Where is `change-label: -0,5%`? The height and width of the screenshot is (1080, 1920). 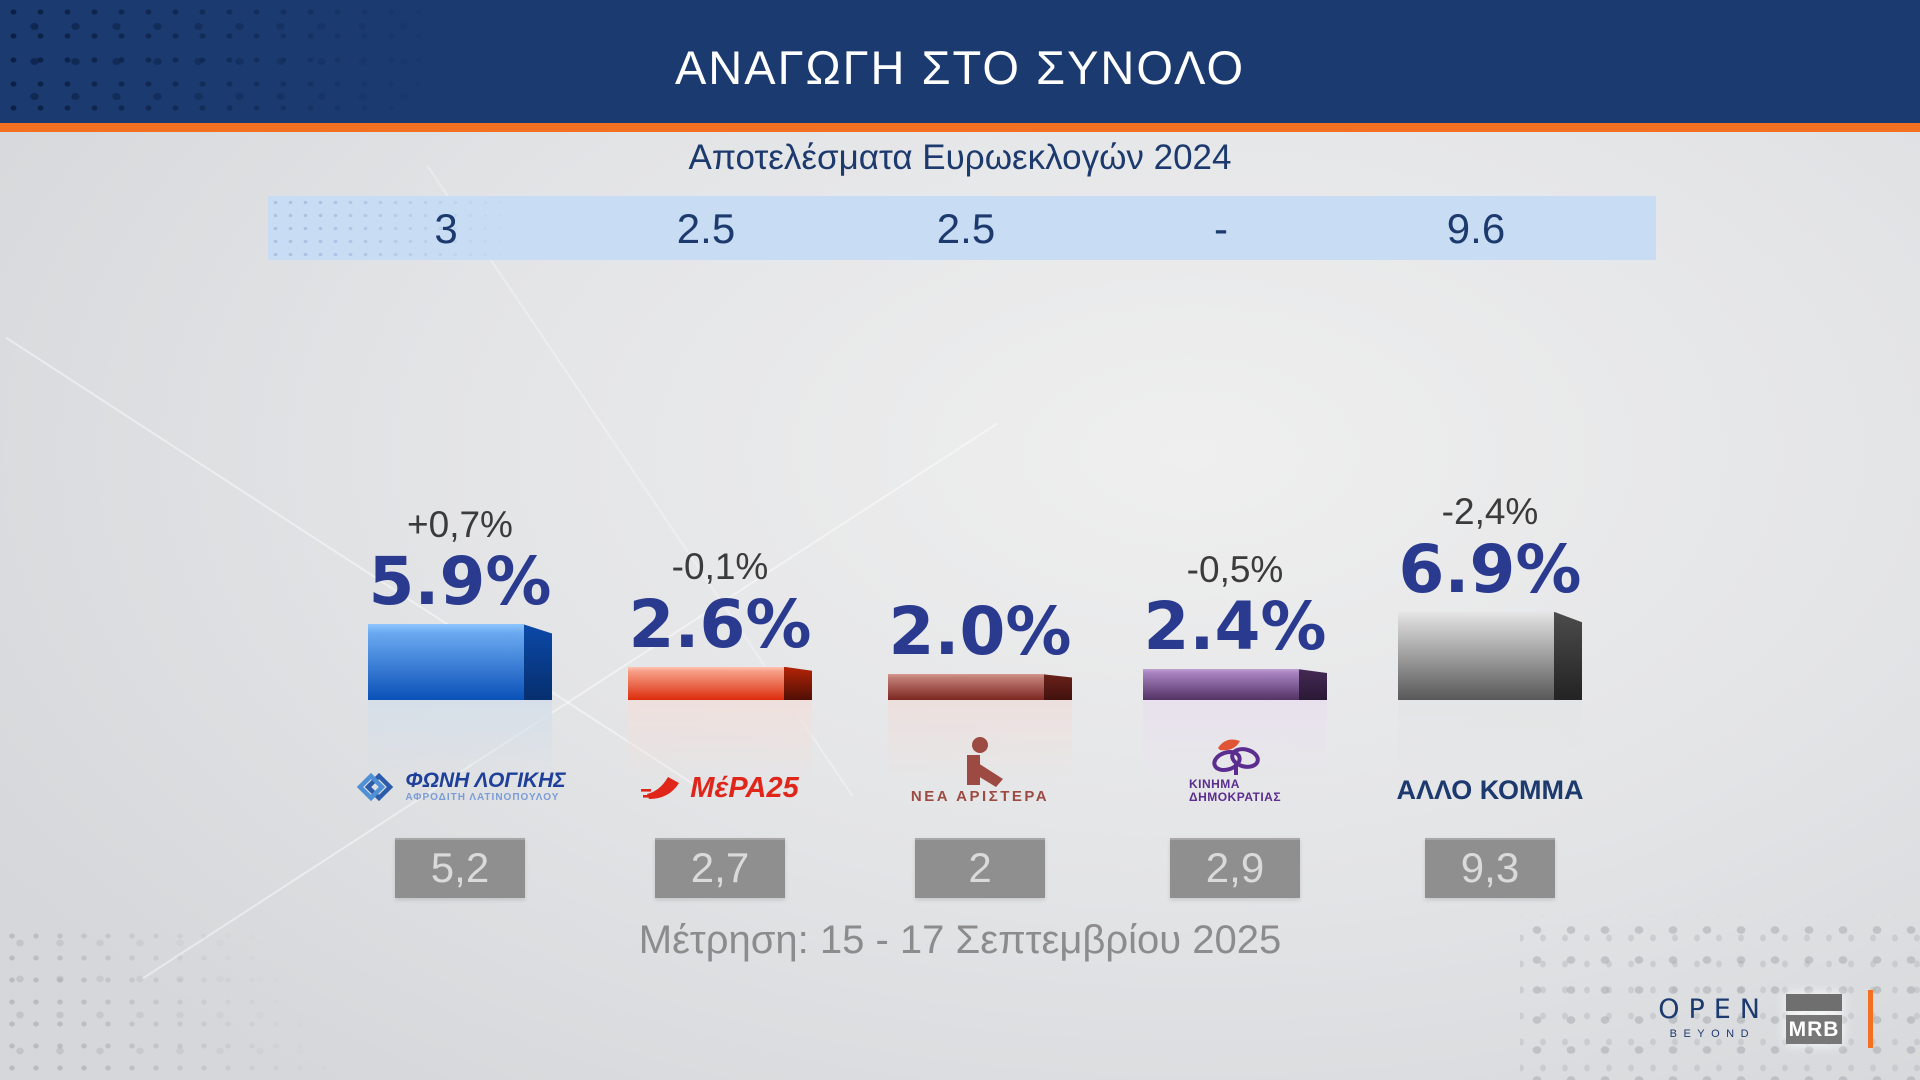
change-label: -0,5% is located at coordinates (1235, 569).